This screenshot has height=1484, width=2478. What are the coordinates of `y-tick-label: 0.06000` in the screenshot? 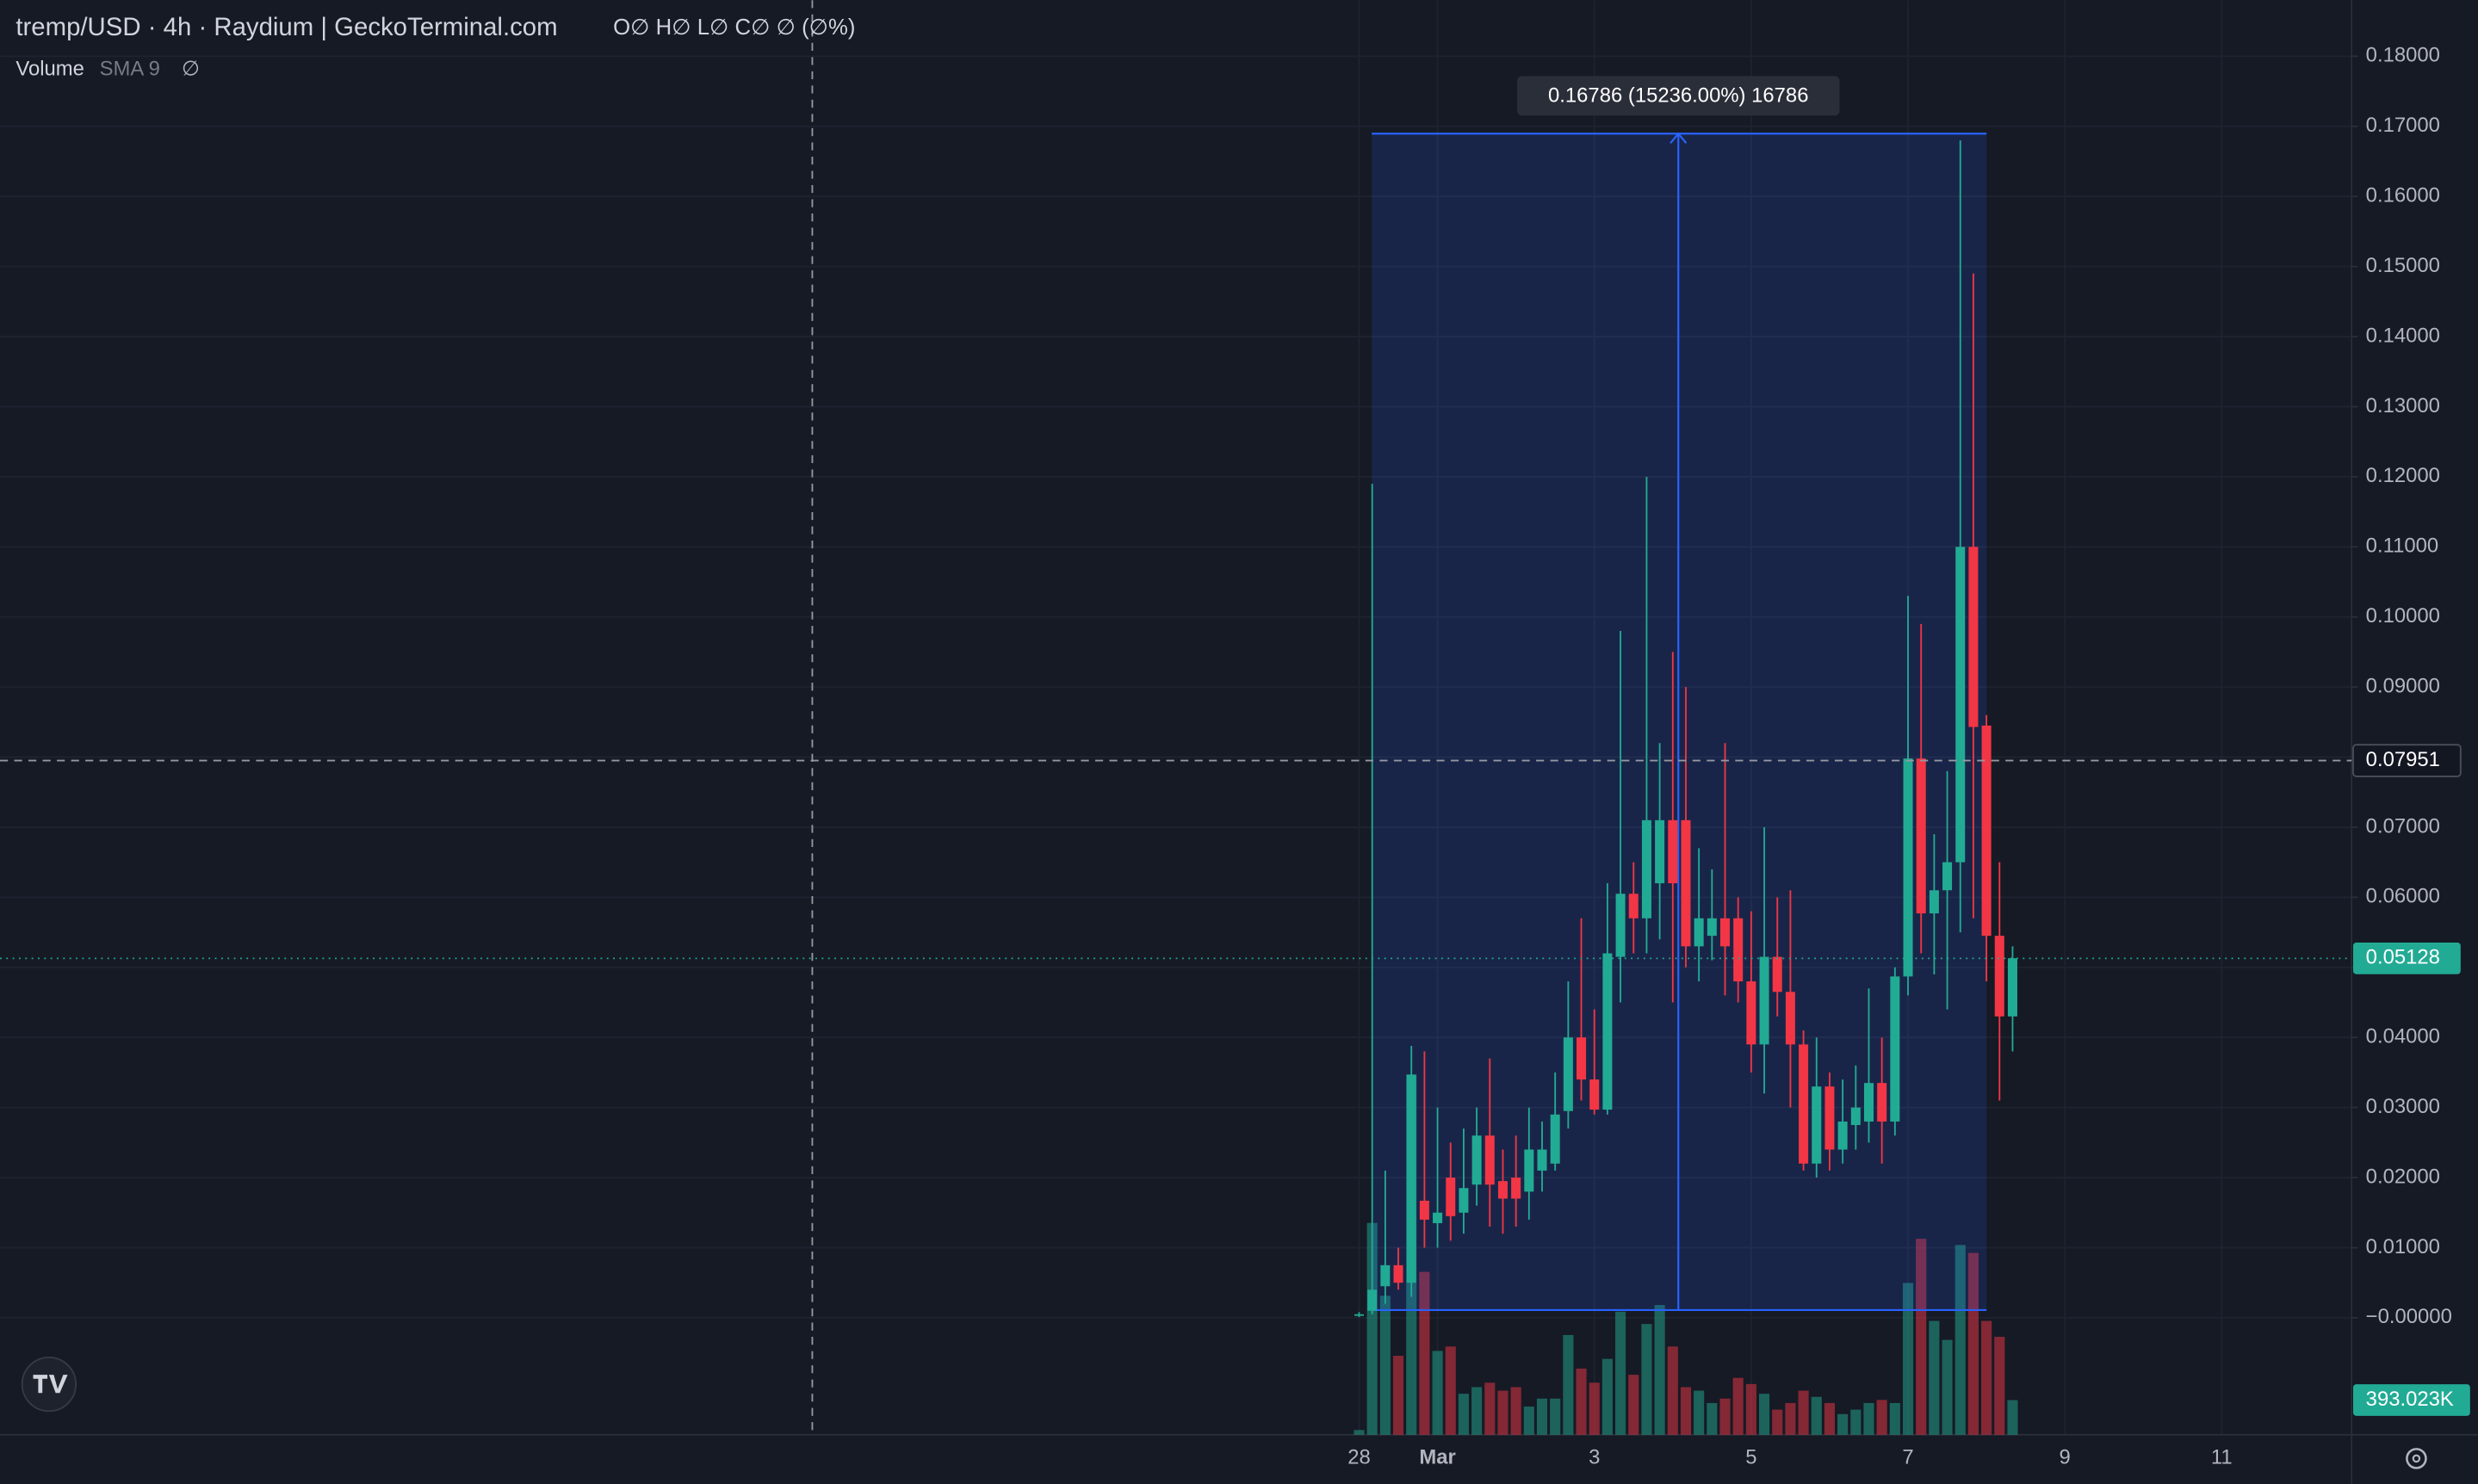 It's located at (2403, 896).